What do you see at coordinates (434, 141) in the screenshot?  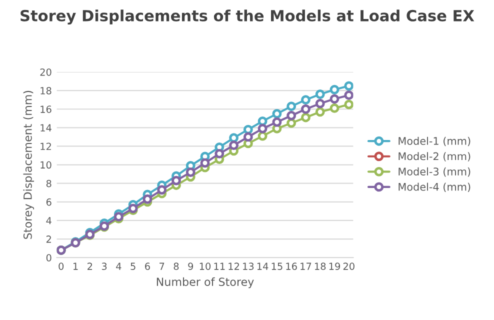 I see `legend-label: Model-1 (mm)` at bounding box center [434, 141].